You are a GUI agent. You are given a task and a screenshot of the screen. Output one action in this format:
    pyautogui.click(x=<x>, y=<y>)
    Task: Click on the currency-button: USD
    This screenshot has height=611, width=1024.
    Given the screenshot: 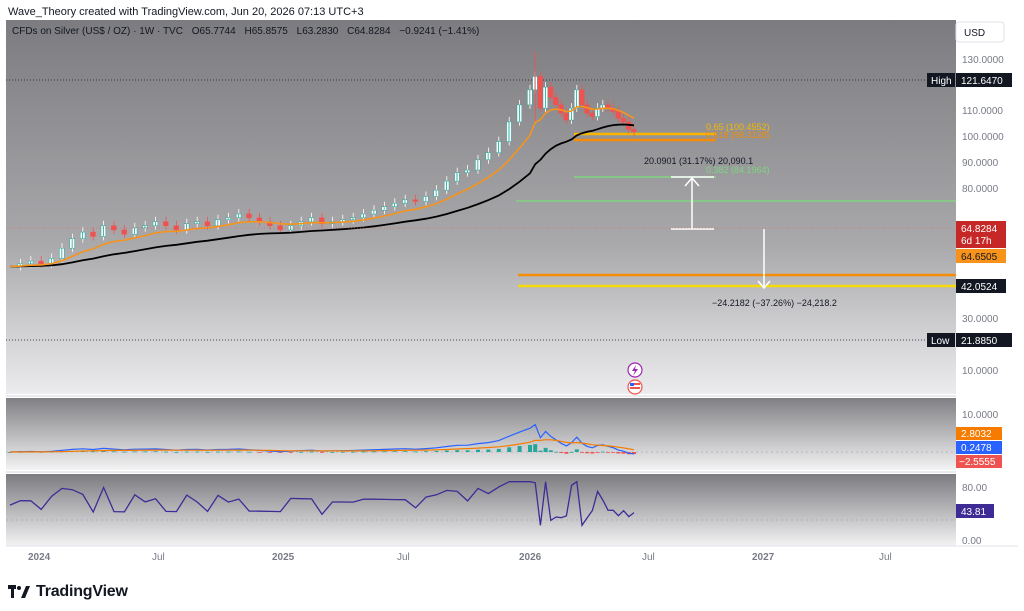 What is the action you would take?
    pyautogui.click(x=980, y=32)
    